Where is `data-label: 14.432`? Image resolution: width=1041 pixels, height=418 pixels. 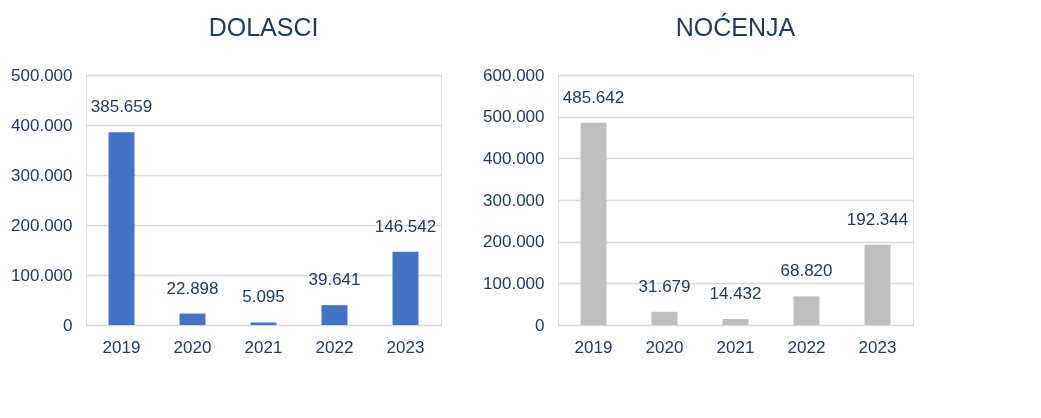
data-label: 14.432 is located at coordinates (735, 293).